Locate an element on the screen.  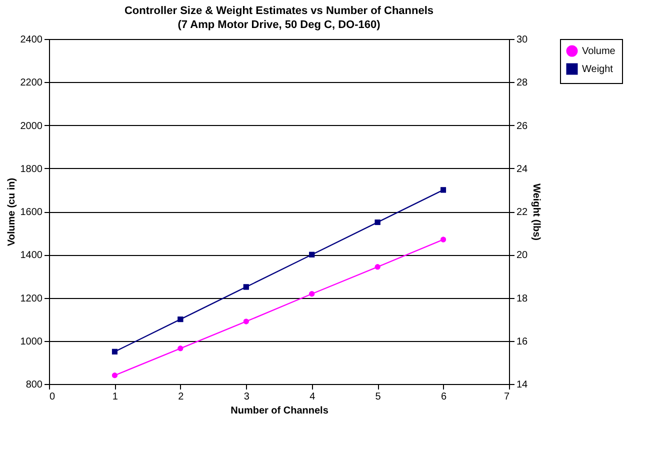
y2-tick-label: 20 is located at coordinates (522, 256).